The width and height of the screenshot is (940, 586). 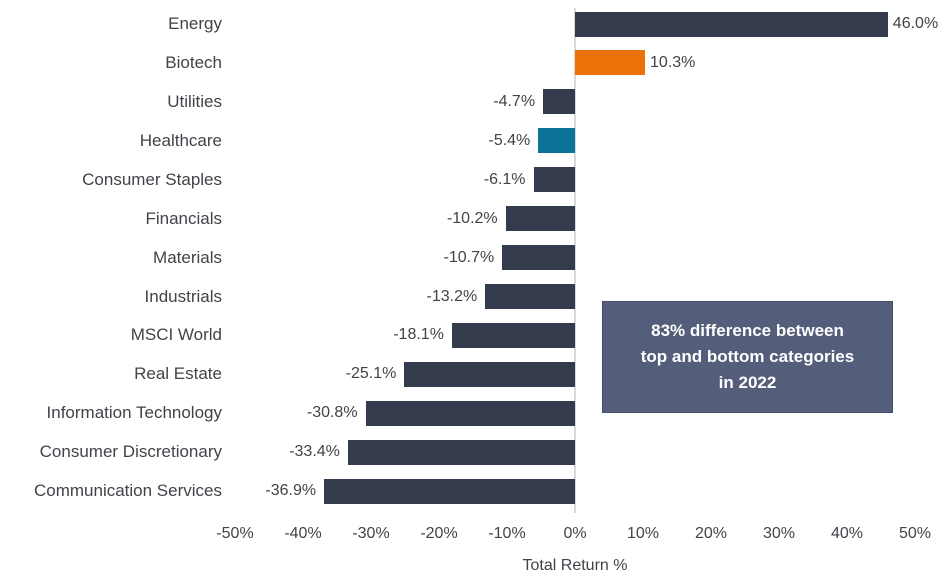 I want to click on category-label: MSCI World, so click(x=176, y=335).